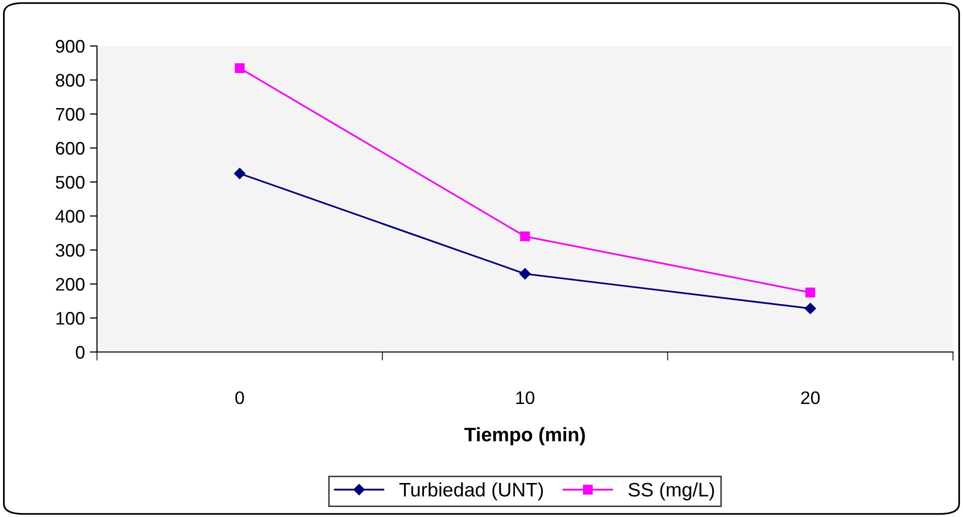  I want to click on legend-label: Turbiedad (UNT), so click(471, 491).